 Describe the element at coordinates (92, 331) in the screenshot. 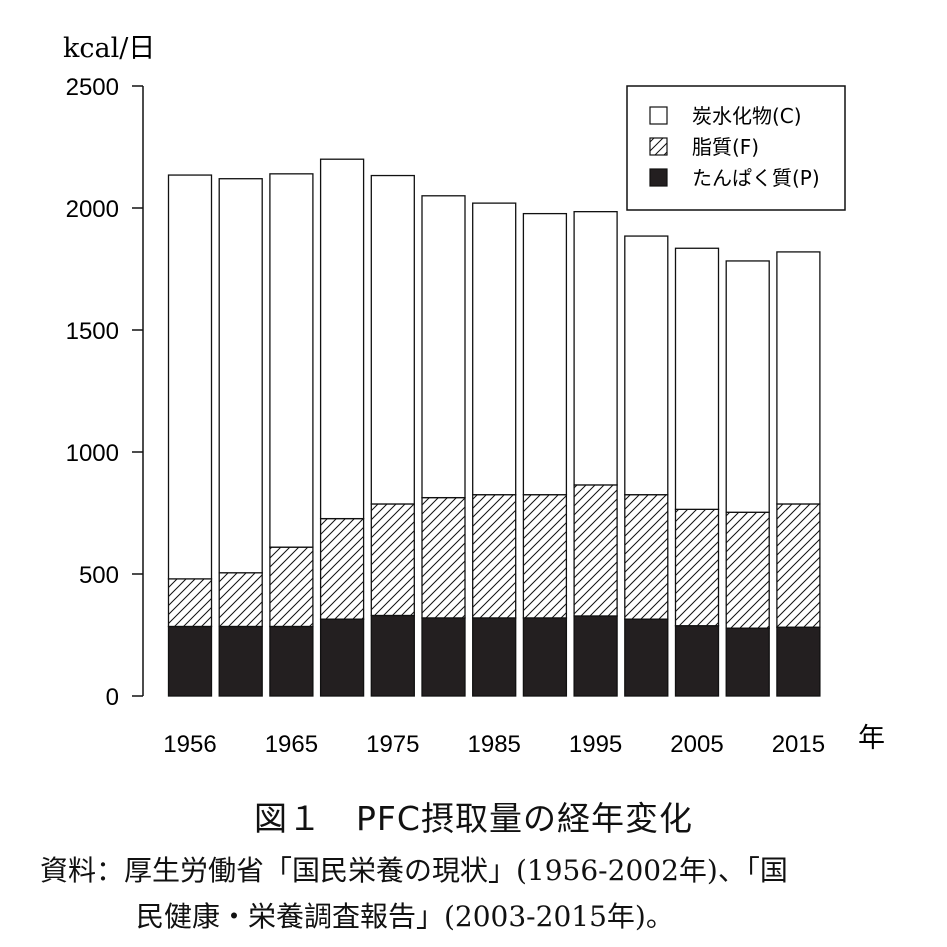

I see `y-tick-label: 1500` at that location.